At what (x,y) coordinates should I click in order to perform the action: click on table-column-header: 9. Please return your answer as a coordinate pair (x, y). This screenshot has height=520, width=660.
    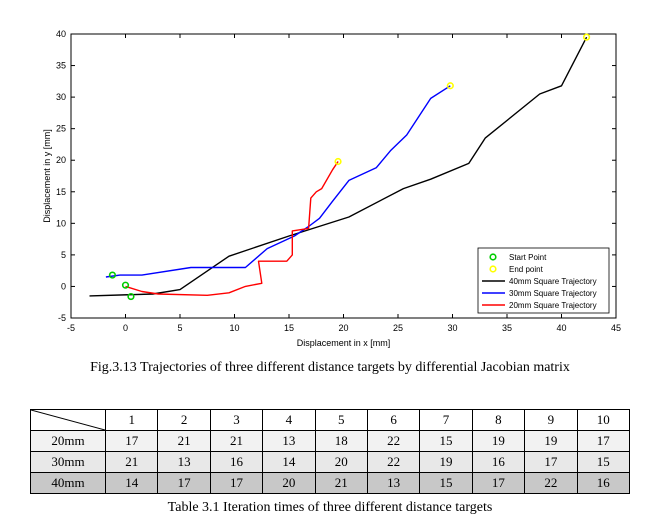
    Looking at the image, I should click on (551, 420).